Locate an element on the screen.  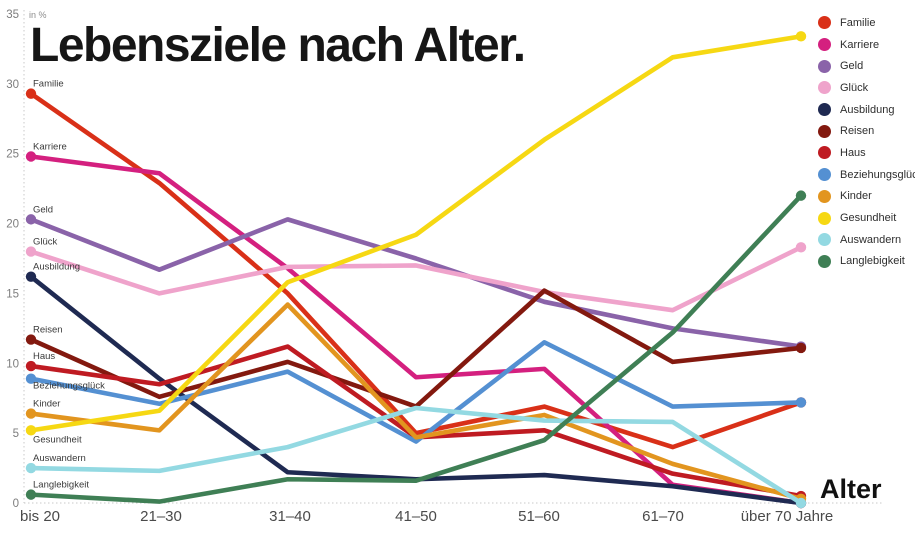
y-tick-label: 5 is located at coordinates (16, 434).